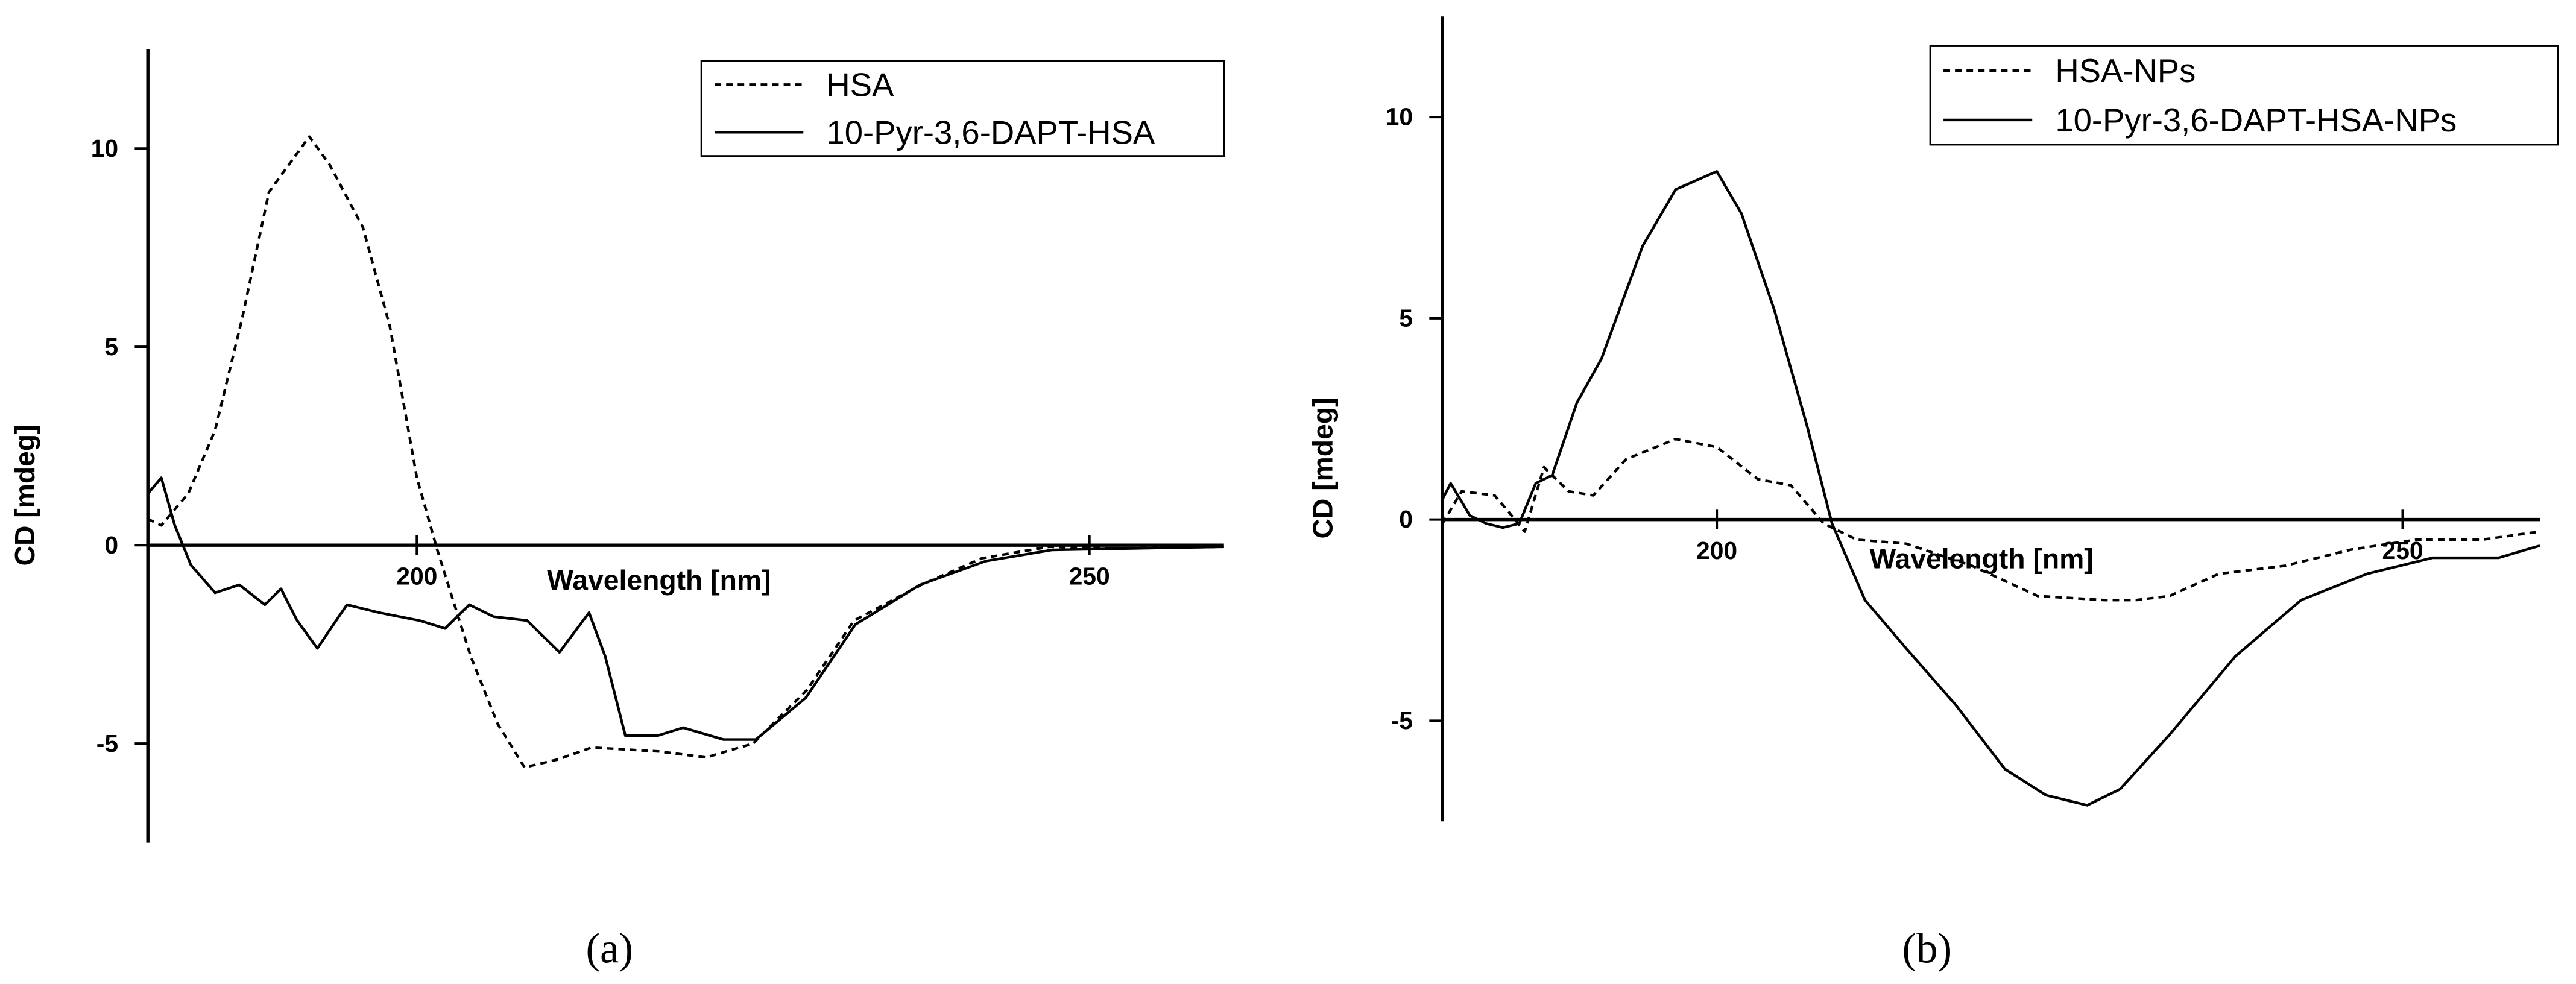 The image size is (2576, 984). Describe the element at coordinates (2256, 120) in the screenshot. I see `legend-label: 10-Pyr-3,6-DAPT-HSA-NPs` at that location.